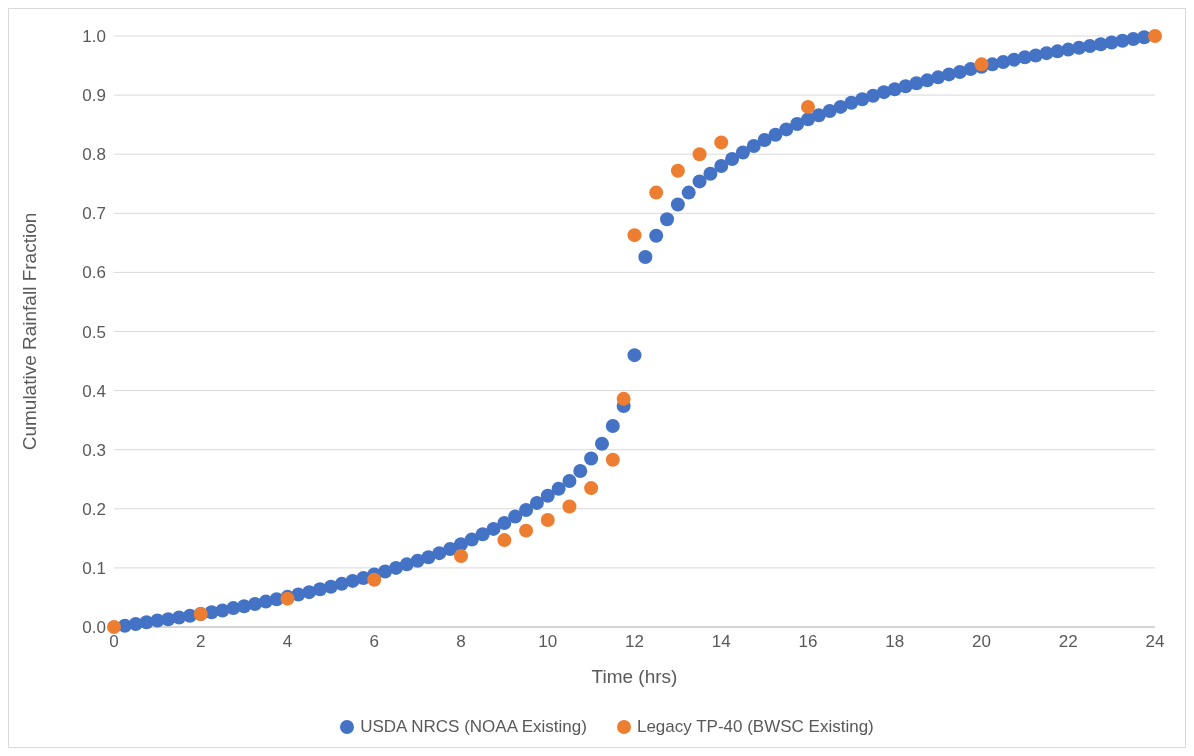 Image resolution: width=1194 pixels, height=756 pixels. I want to click on legend-label: Legacy TP-40 (BWSC Existing), so click(754, 727).